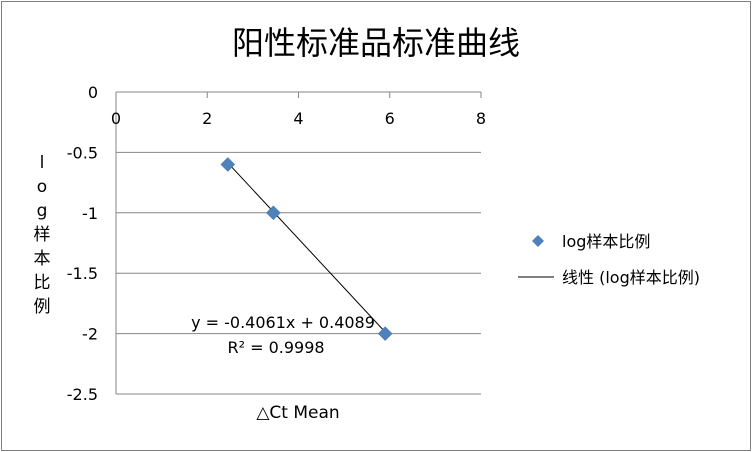 This screenshot has height=452, width=752. What do you see at coordinates (283, 322) in the screenshot?
I see `trendline-equation: y = -0.4061x + 0.4089` at bounding box center [283, 322].